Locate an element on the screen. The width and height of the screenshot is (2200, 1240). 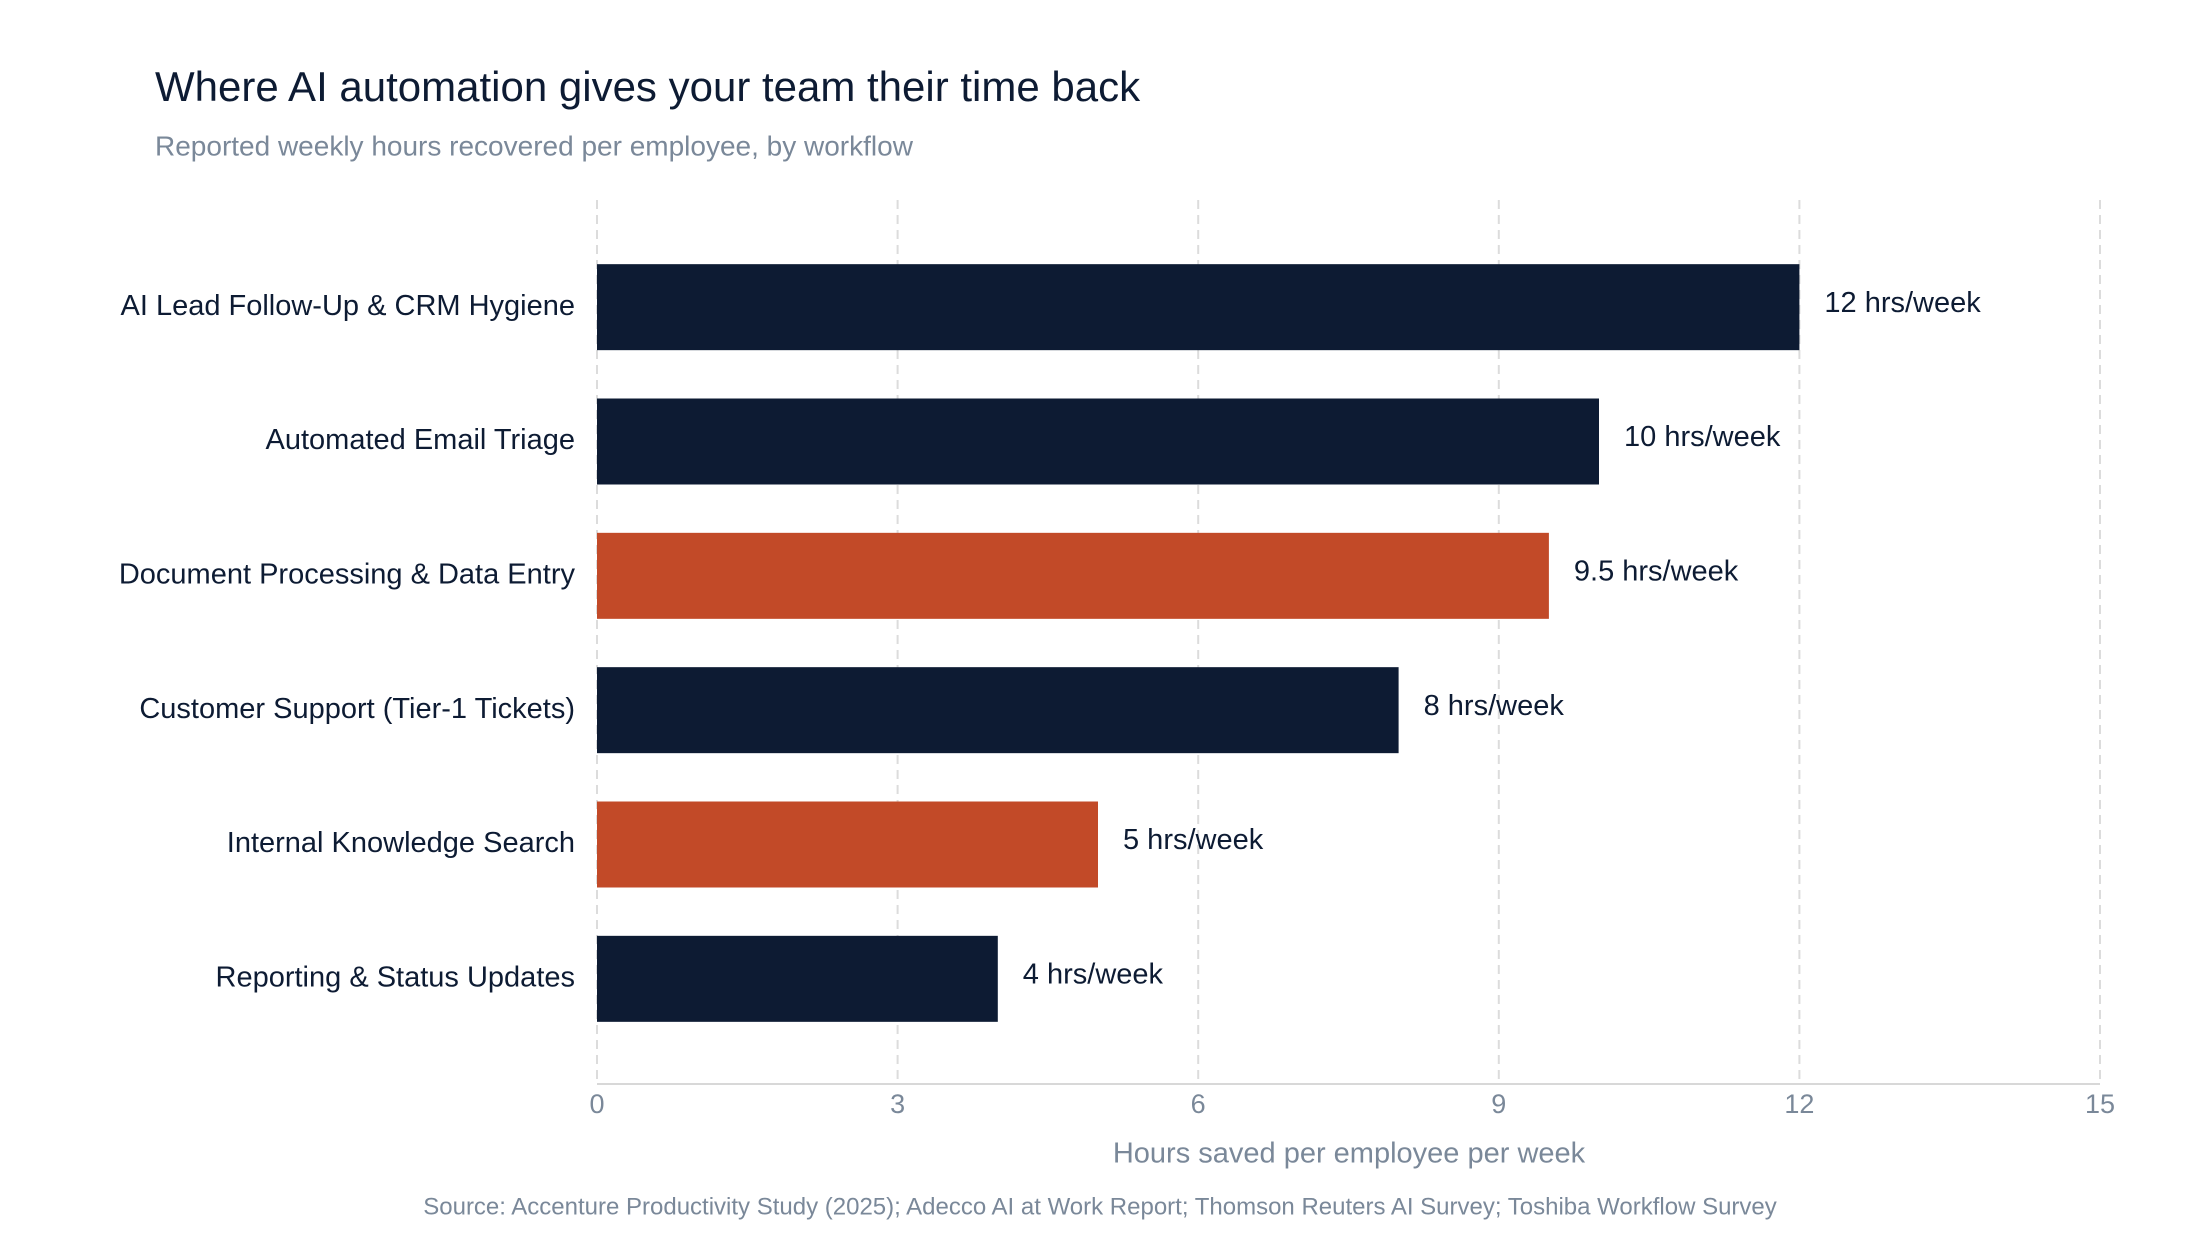
value-label: 4 hrs/week is located at coordinates (1093, 974).